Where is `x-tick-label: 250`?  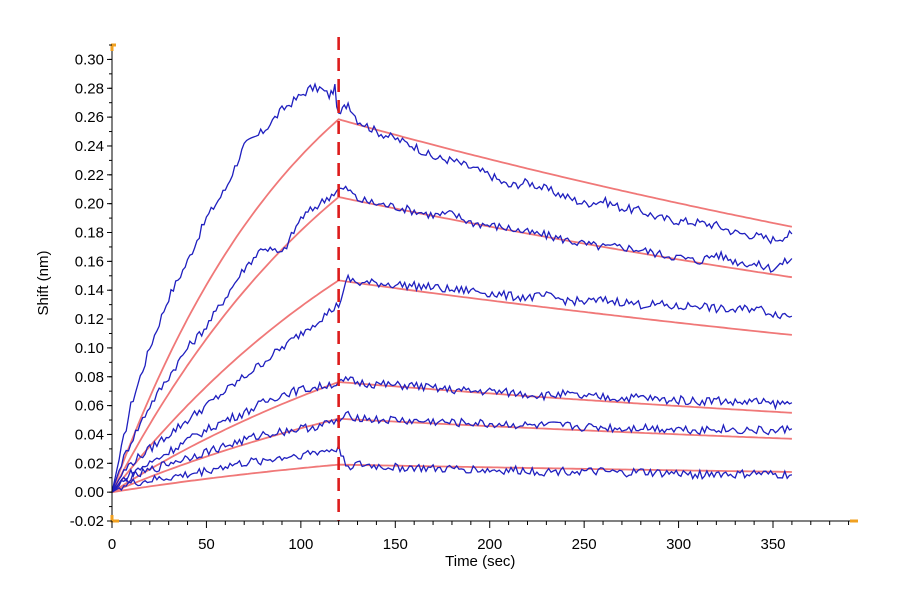 x-tick-label: 250 is located at coordinates (584, 544).